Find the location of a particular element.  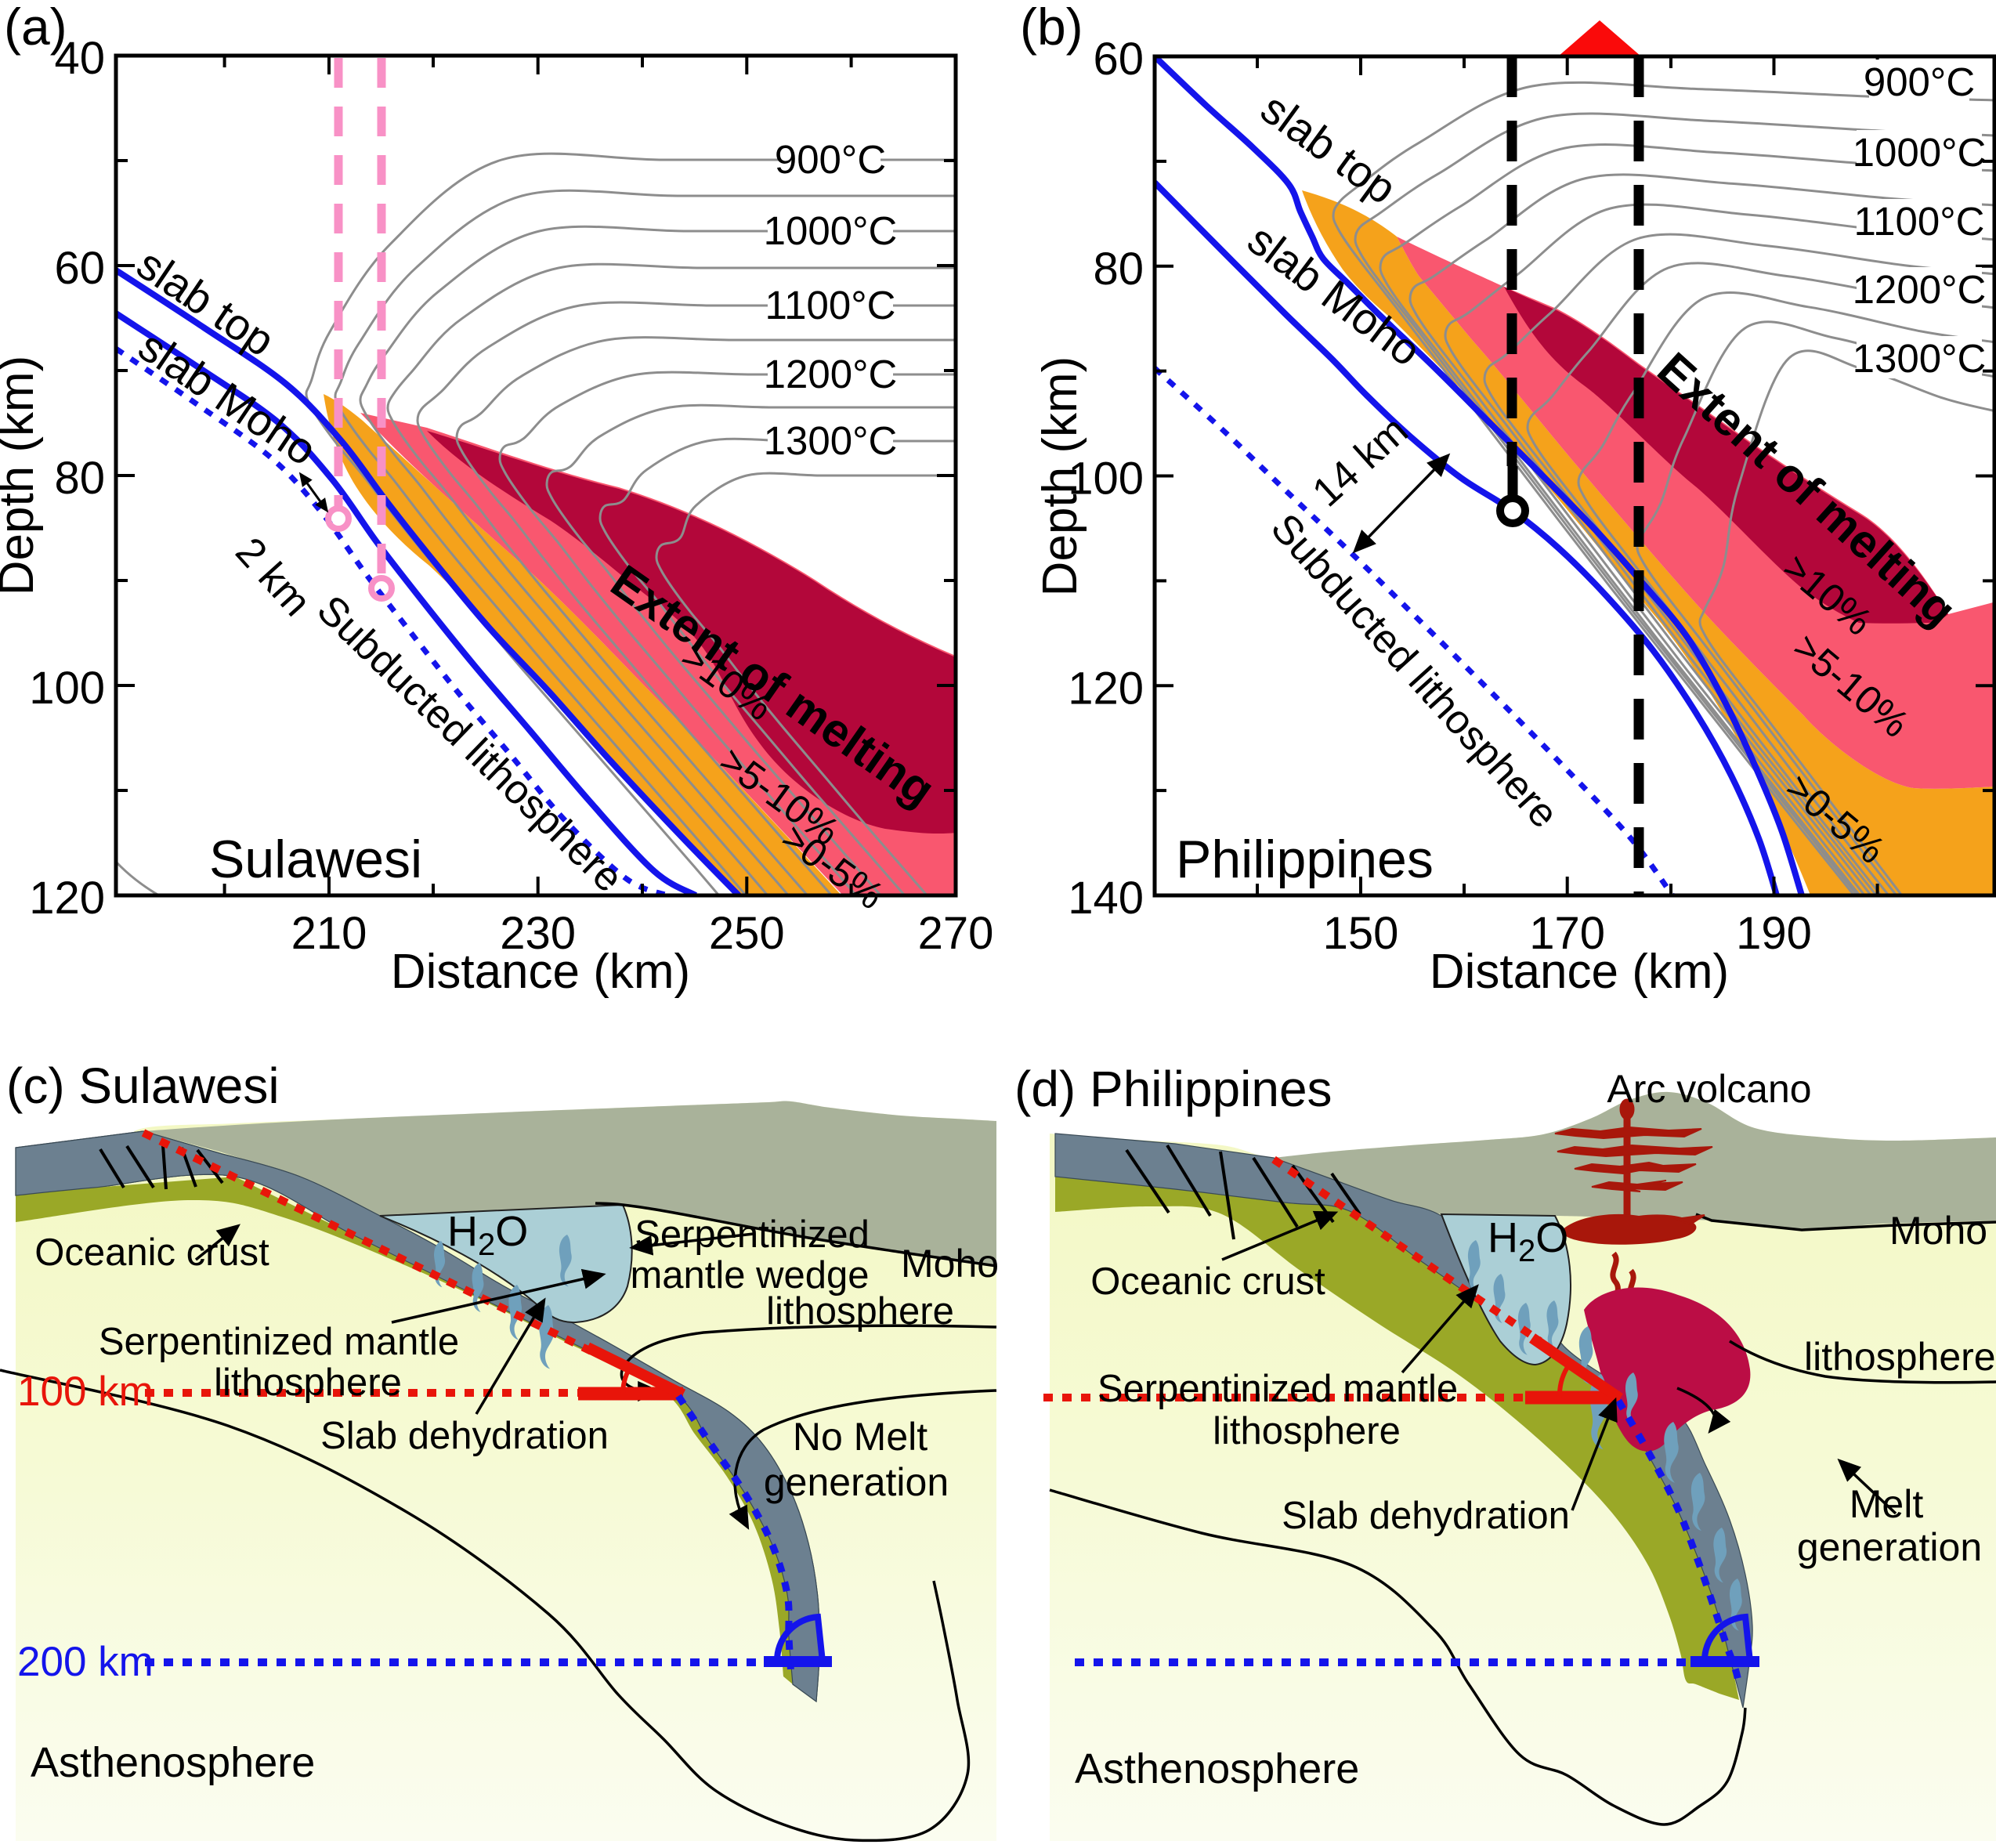

svg-text: Arc volcano is located at coordinates (1709, 1089).